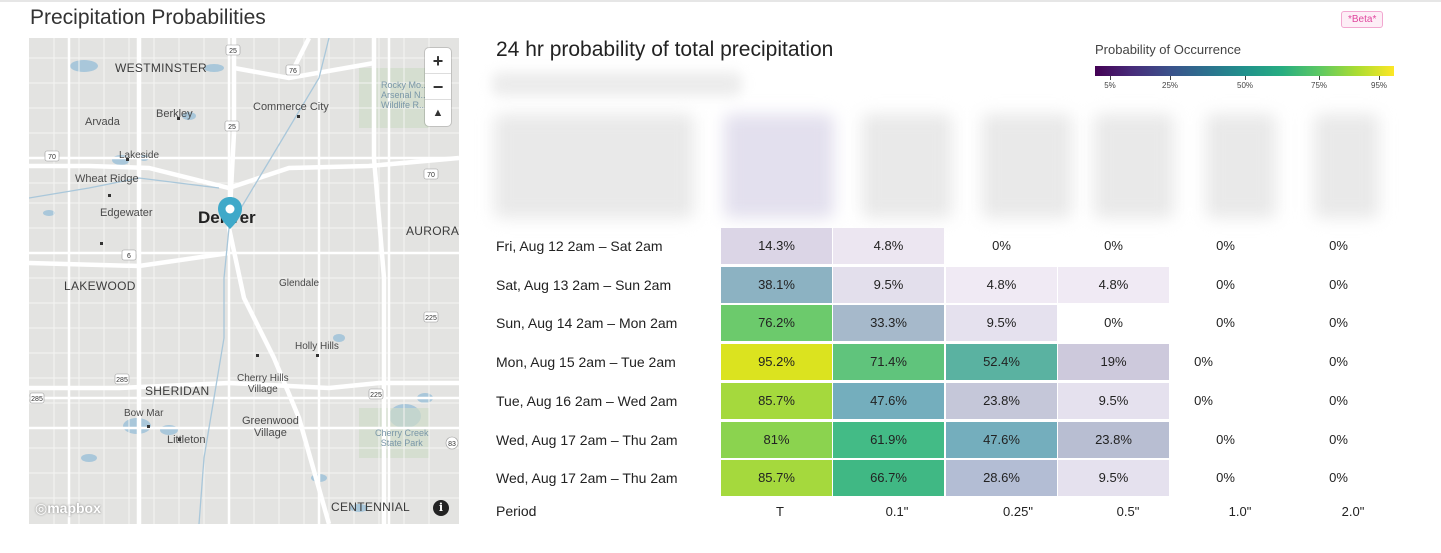  What do you see at coordinates (371, 507) in the screenshot?
I see `map-label-centennial: CENTENNIAL` at bounding box center [371, 507].